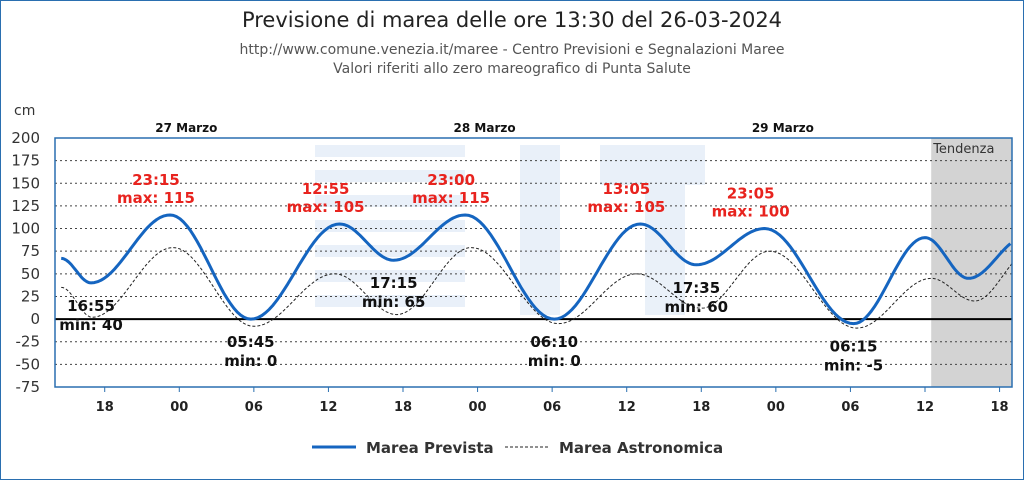 This screenshot has height=480, width=1024. I want to click on y-tick-label: 0, so click(35, 319).